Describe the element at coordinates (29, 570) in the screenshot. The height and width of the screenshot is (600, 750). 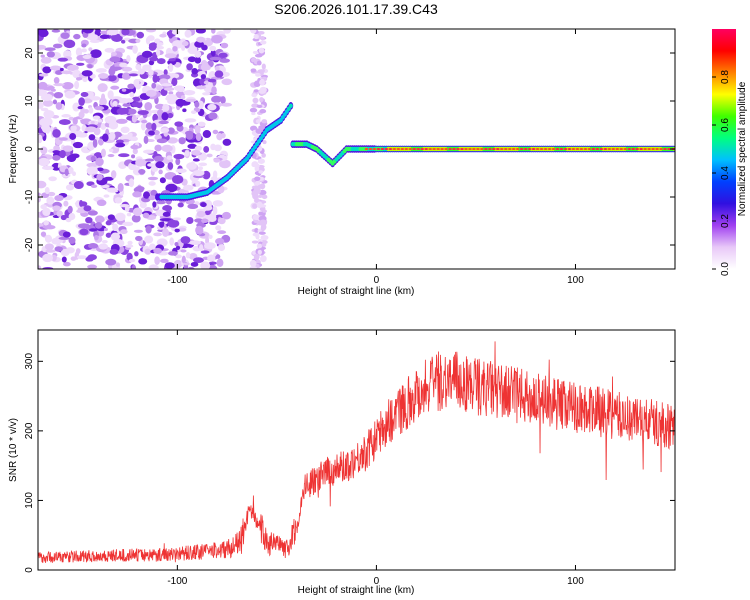
I see `snr-y-tick-label: 0` at that location.